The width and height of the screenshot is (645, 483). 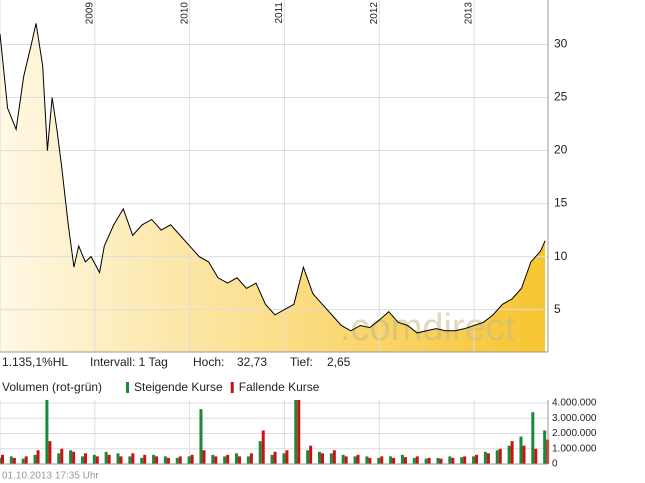 What do you see at coordinates (374, 13) in the screenshot?
I see `x-tick-label: 2012` at bounding box center [374, 13].